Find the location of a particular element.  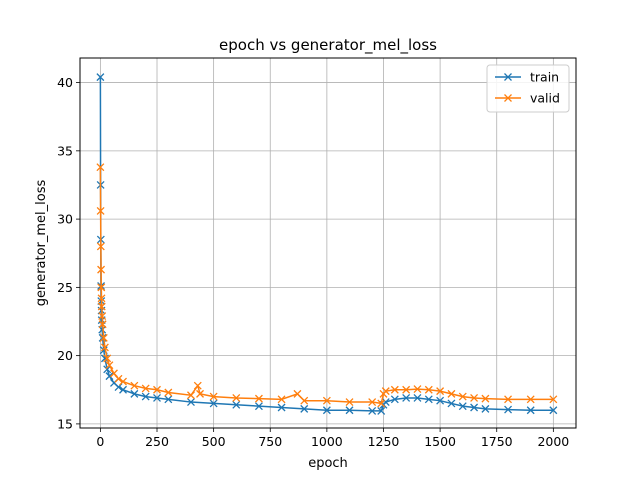

x-tick-label: 2000 is located at coordinates (553, 441).